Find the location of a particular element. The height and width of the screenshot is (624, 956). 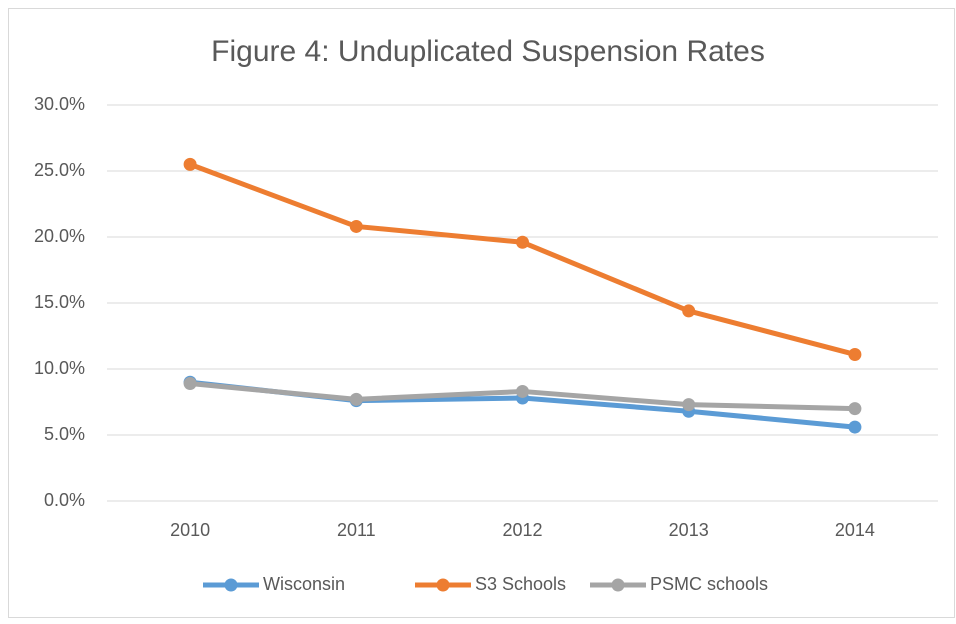

legend-label: S3 Schools is located at coordinates (520, 584).